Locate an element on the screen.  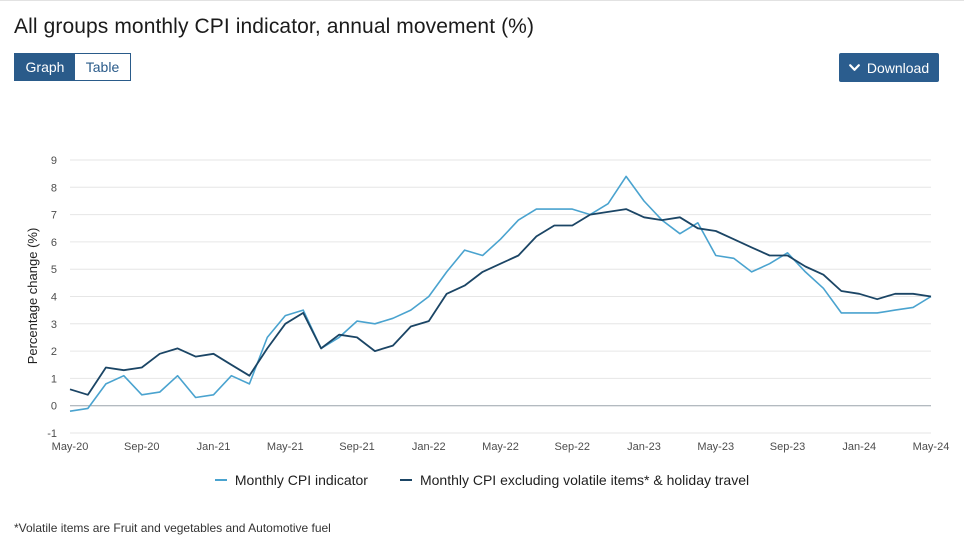
x-tick-label: Sep-20 is located at coordinates (141, 447).